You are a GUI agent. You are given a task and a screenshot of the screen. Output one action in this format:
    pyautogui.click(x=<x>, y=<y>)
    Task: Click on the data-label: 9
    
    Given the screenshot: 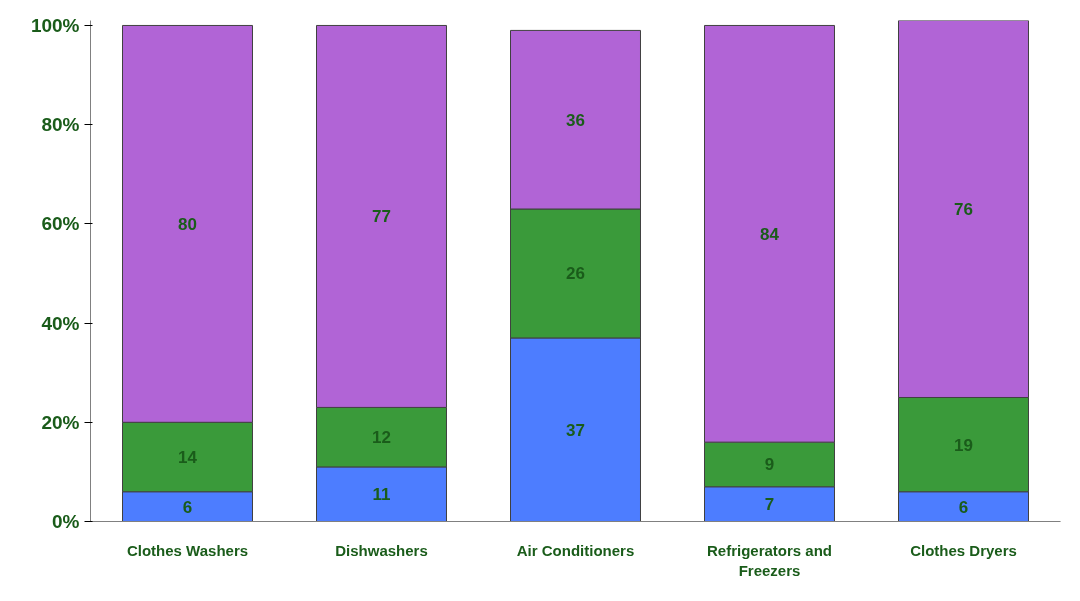 What is the action you would take?
    pyautogui.click(x=769, y=465)
    